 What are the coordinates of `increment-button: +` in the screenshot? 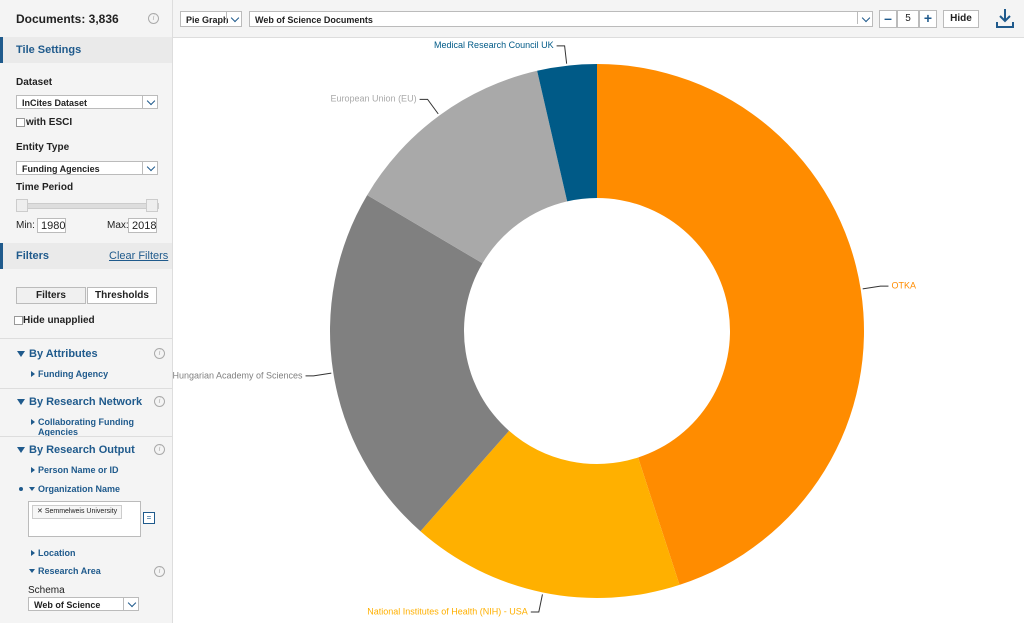 It's located at (928, 19).